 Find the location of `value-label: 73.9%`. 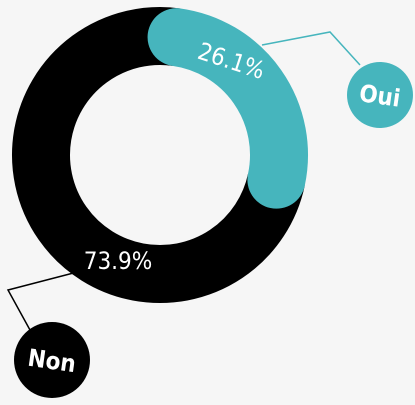

value-label: 73.9% is located at coordinates (118, 261).